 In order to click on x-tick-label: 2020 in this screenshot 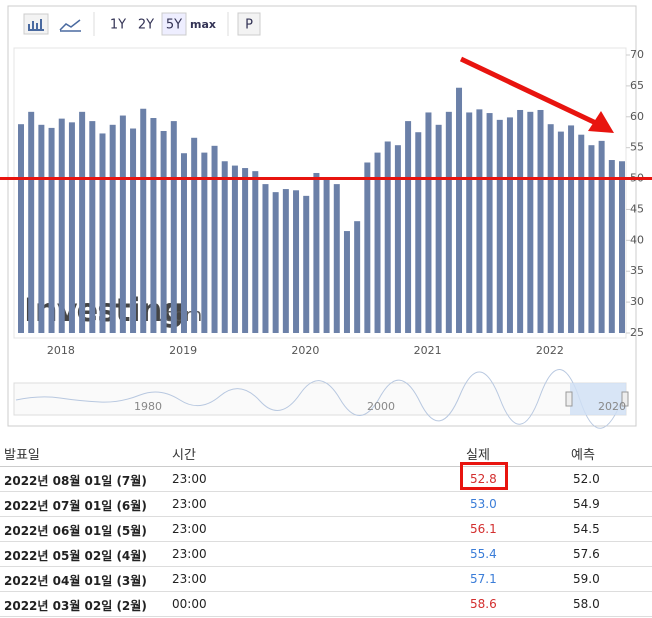, I will do `click(305, 350)`.